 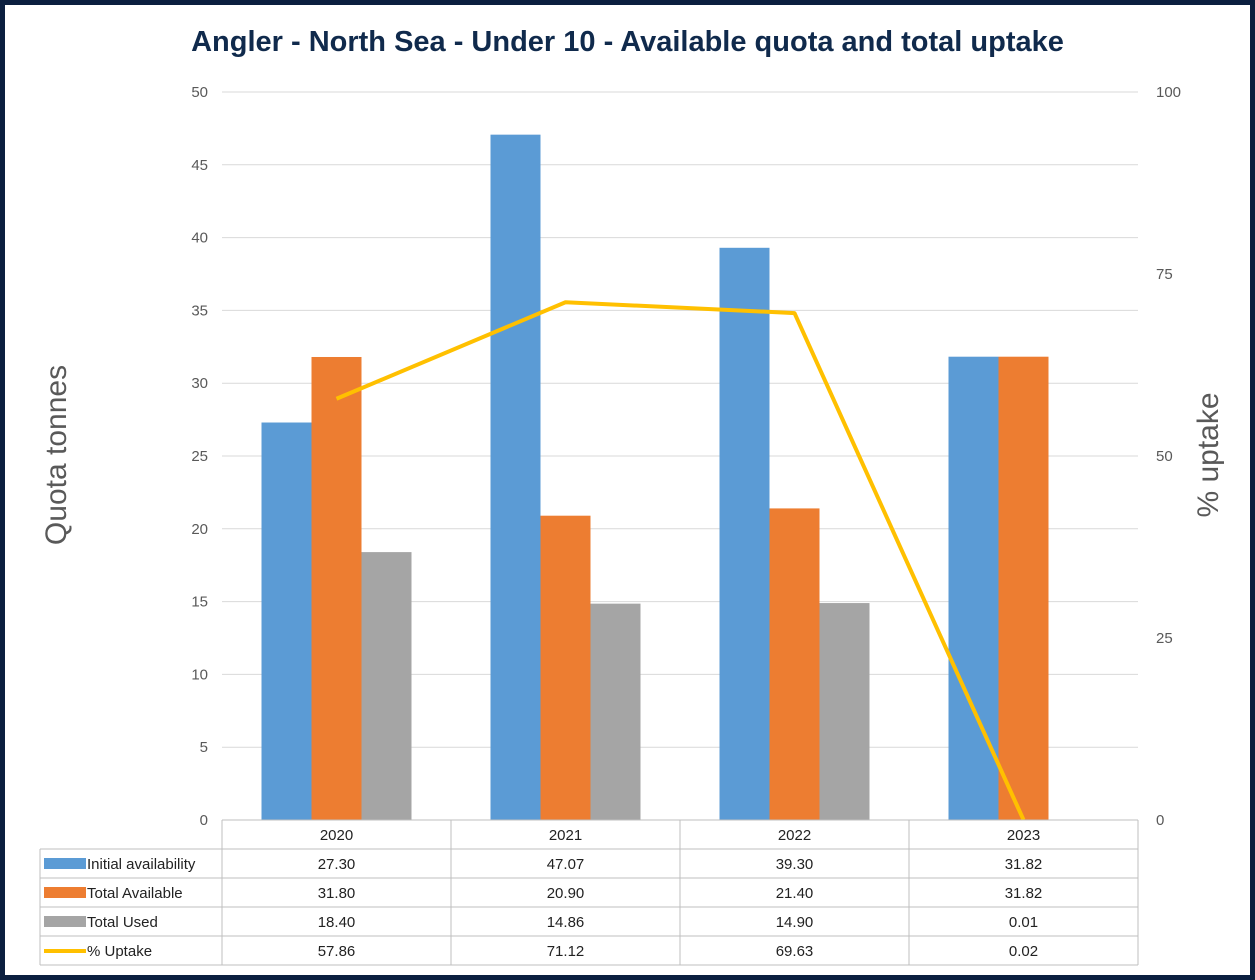 What do you see at coordinates (1164, 456) in the screenshot?
I see `y2-tick-label: 50` at bounding box center [1164, 456].